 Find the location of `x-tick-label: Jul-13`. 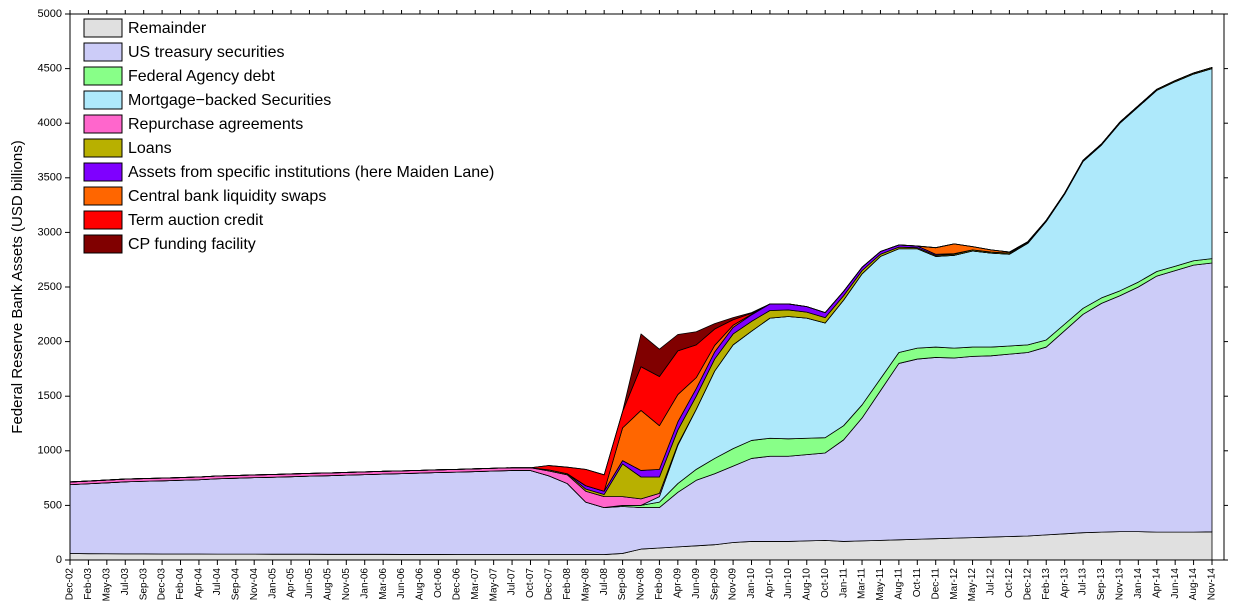

x-tick-label: Jul-13 is located at coordinates (1083, 582).